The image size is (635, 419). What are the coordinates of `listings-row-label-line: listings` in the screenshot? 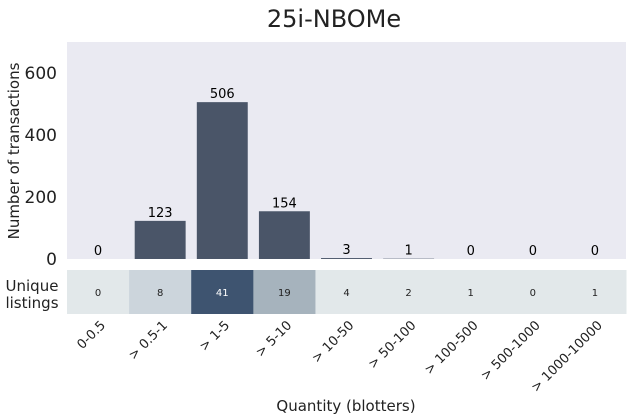 It's located at (31, 303).